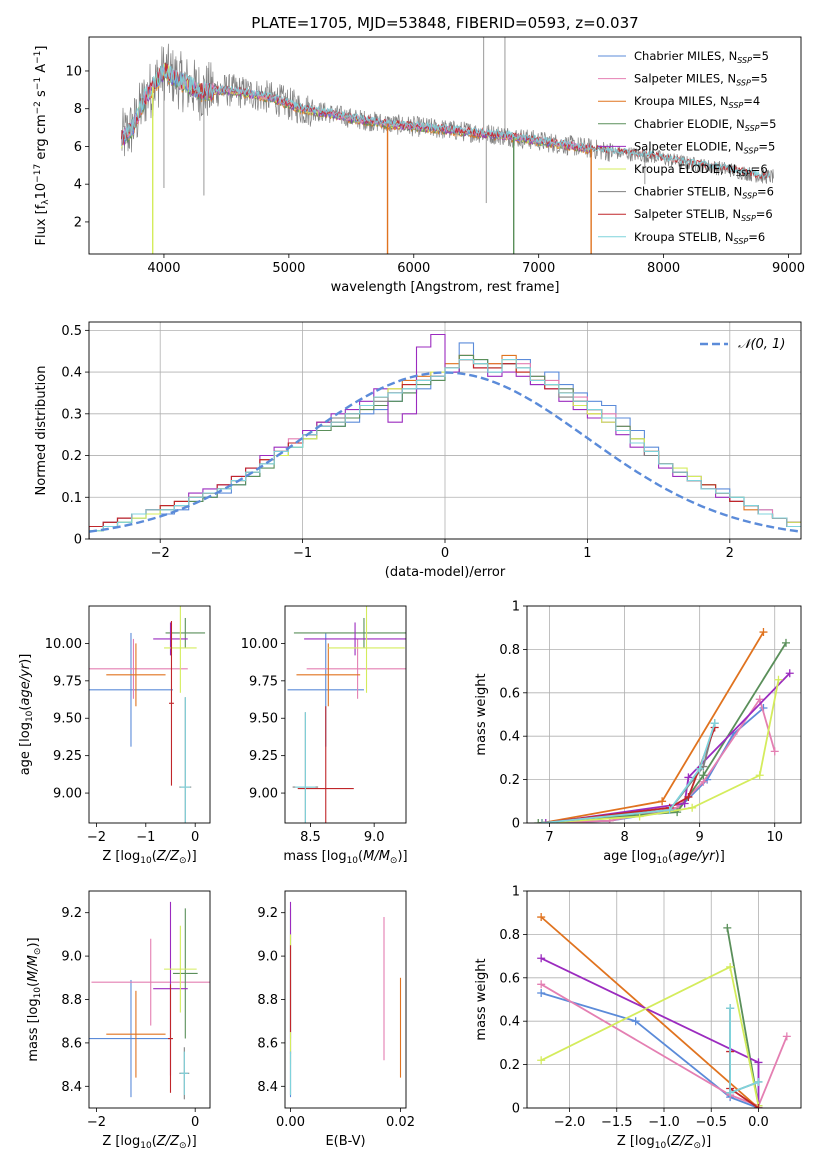 This screenshot has height=1170, width=819. What do you see at coordinates (41, 431) in the screenshot?
I see `residuals-ylabel: Normed distribution` at bounding box center [41, 431].